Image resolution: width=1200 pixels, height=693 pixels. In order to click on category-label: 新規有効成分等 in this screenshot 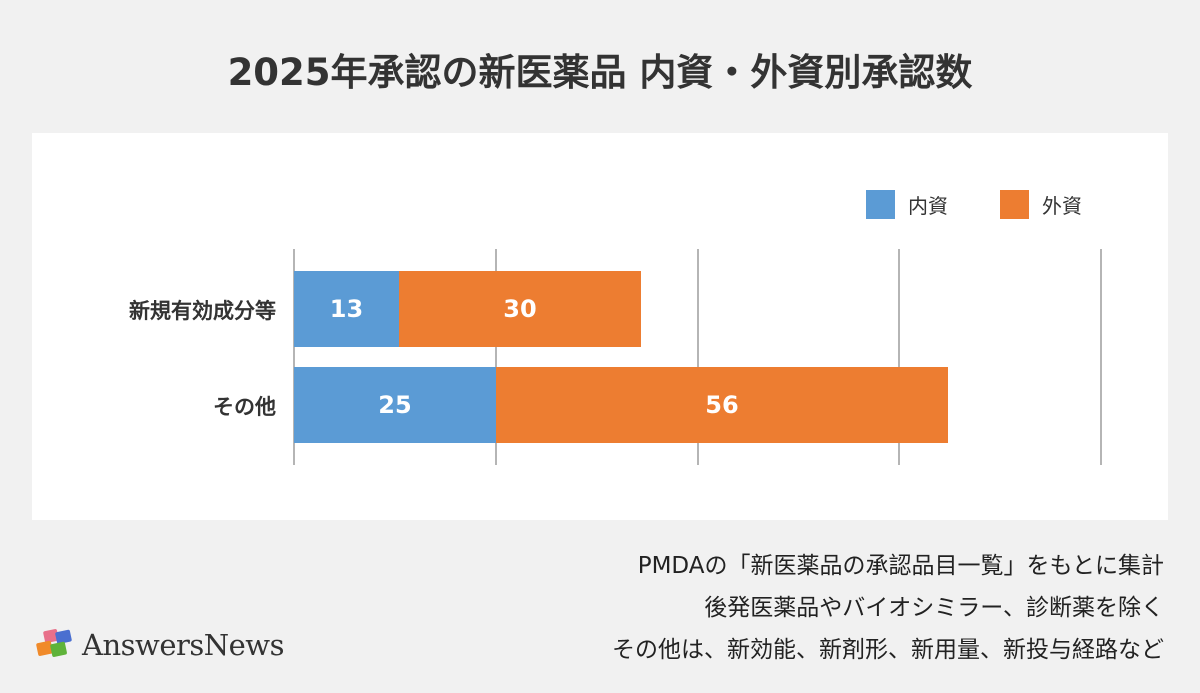, I will do `click(202, 311)`.